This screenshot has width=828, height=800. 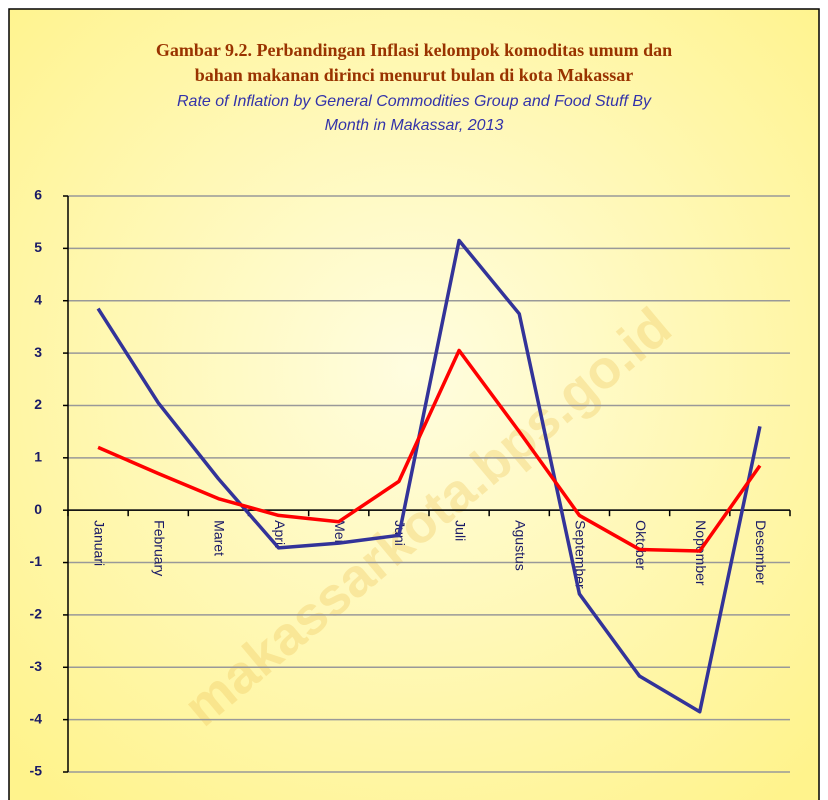 What do you see at coordinates (761, 552) in the screenshot?
I see `x-tick-label: Desember` at bounding box center [761, 552].